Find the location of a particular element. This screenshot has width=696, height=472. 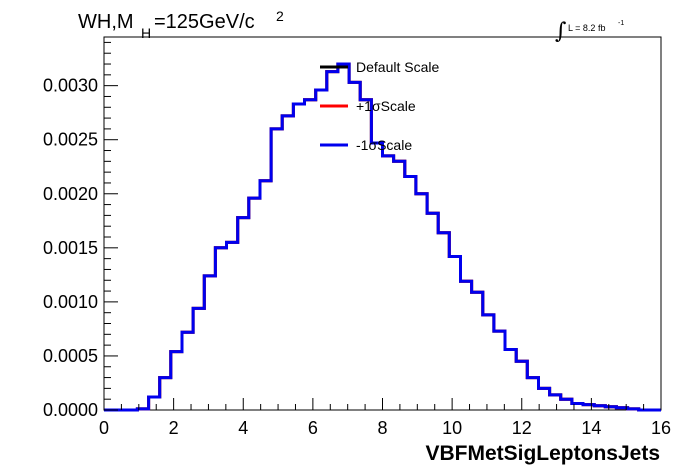

luminosity-label: ∫ L = 8.2 fb -1 is located at coordinates (589, 31).